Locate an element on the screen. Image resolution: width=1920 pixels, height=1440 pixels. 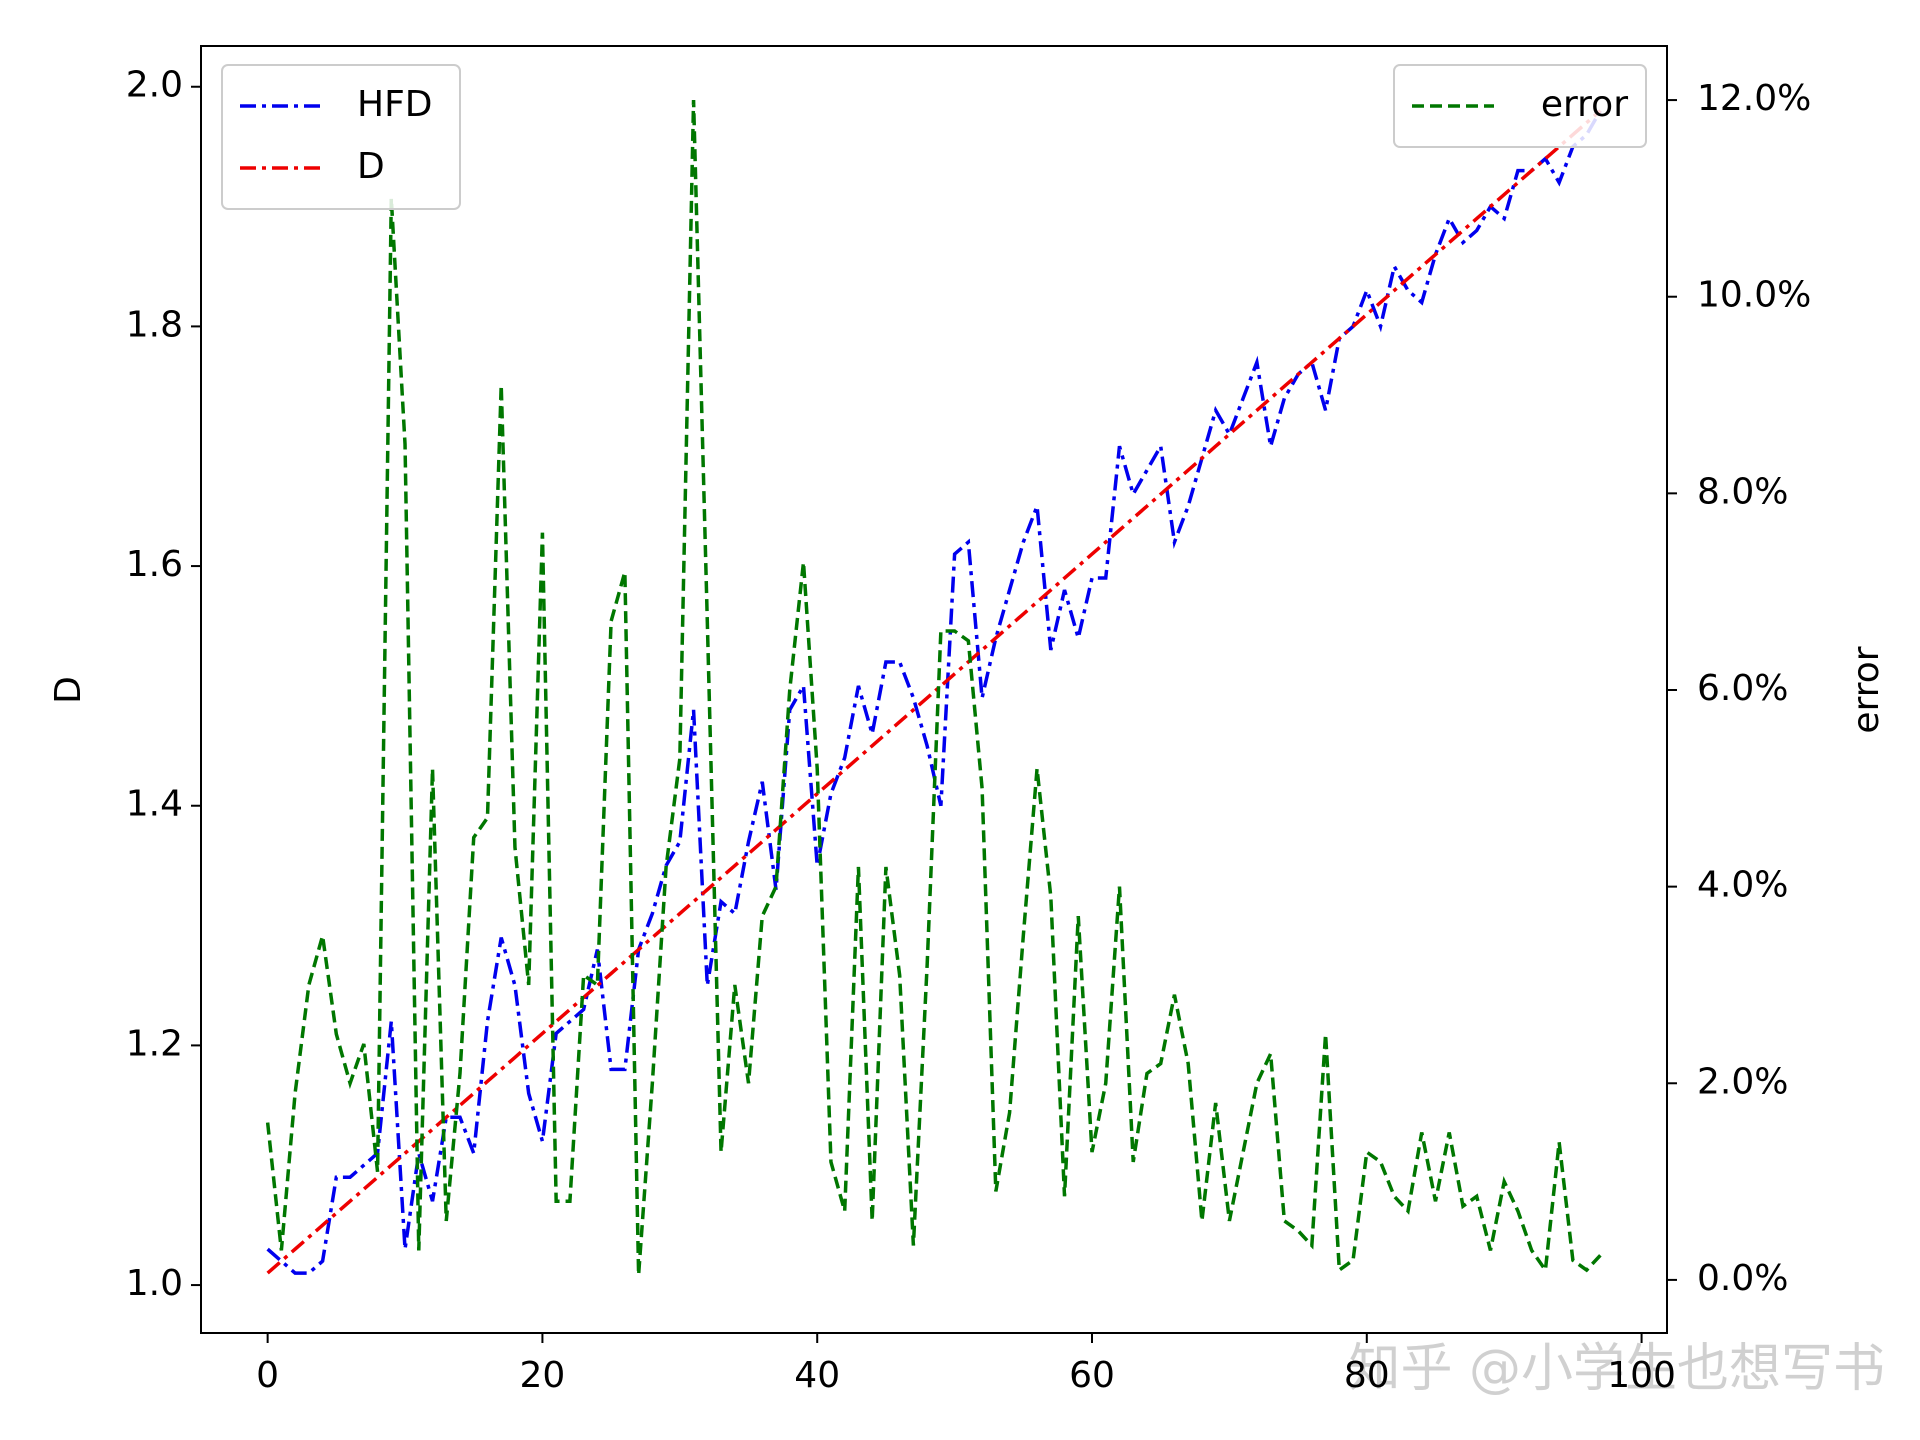
y2-tick-label: 6.0% is located at coordinates (1742, 688).